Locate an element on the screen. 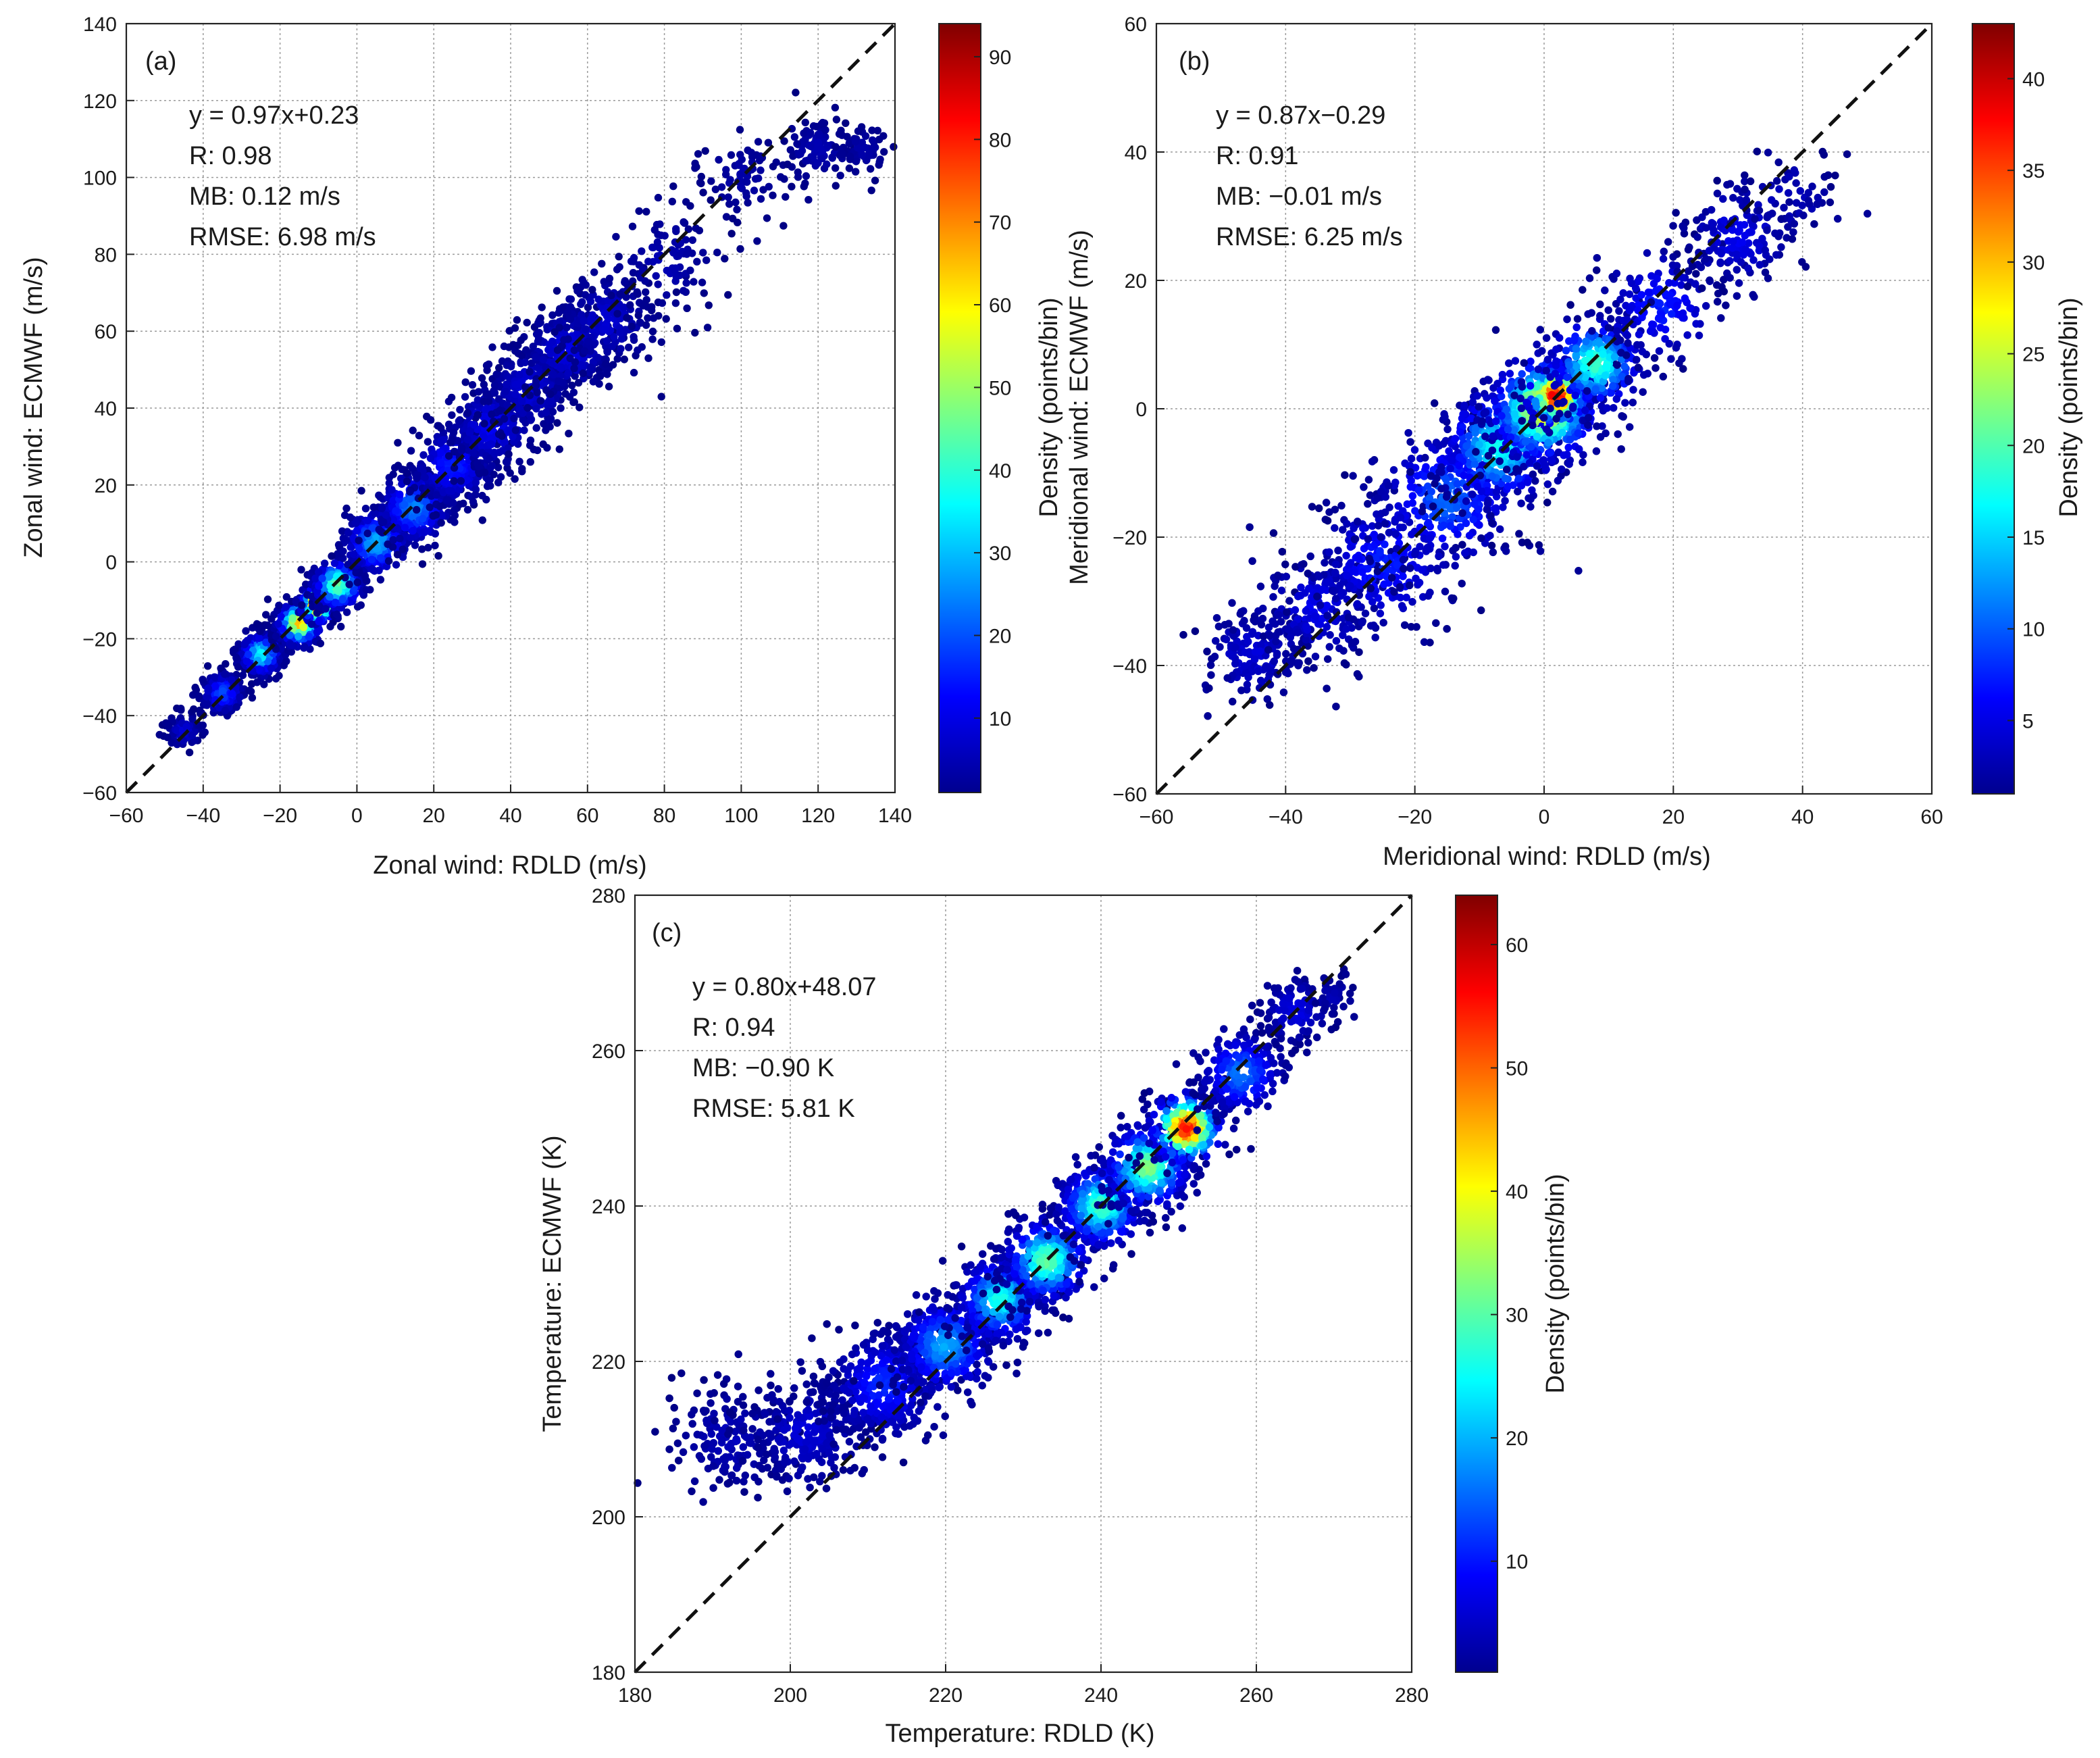 Image resolution: width=2100 pixels, height=1758 pixels. colorbar-tick-label: 30 is located at coordinates (1000, 554).